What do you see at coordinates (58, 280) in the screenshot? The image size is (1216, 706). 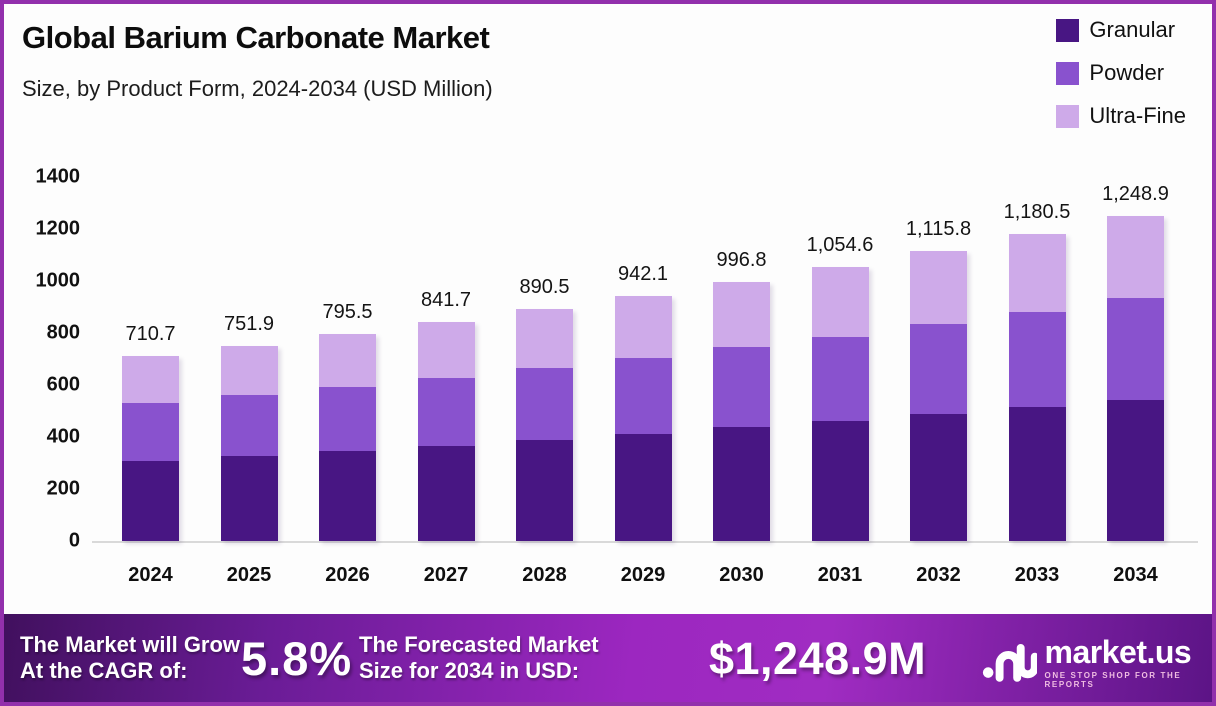 I see `y-tick-label: 1000` at bounding box center [58, 280].